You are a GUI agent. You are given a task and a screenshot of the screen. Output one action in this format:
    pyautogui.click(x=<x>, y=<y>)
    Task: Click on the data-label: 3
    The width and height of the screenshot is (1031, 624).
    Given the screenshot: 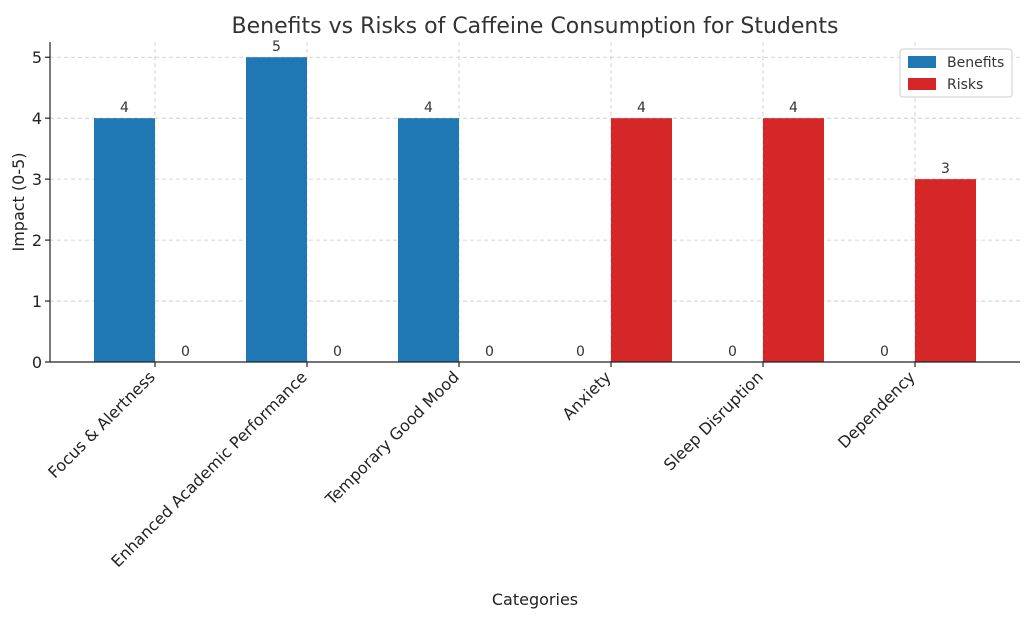 What is the action you would take?
    pyautogui.click(x=945, y=169)
    